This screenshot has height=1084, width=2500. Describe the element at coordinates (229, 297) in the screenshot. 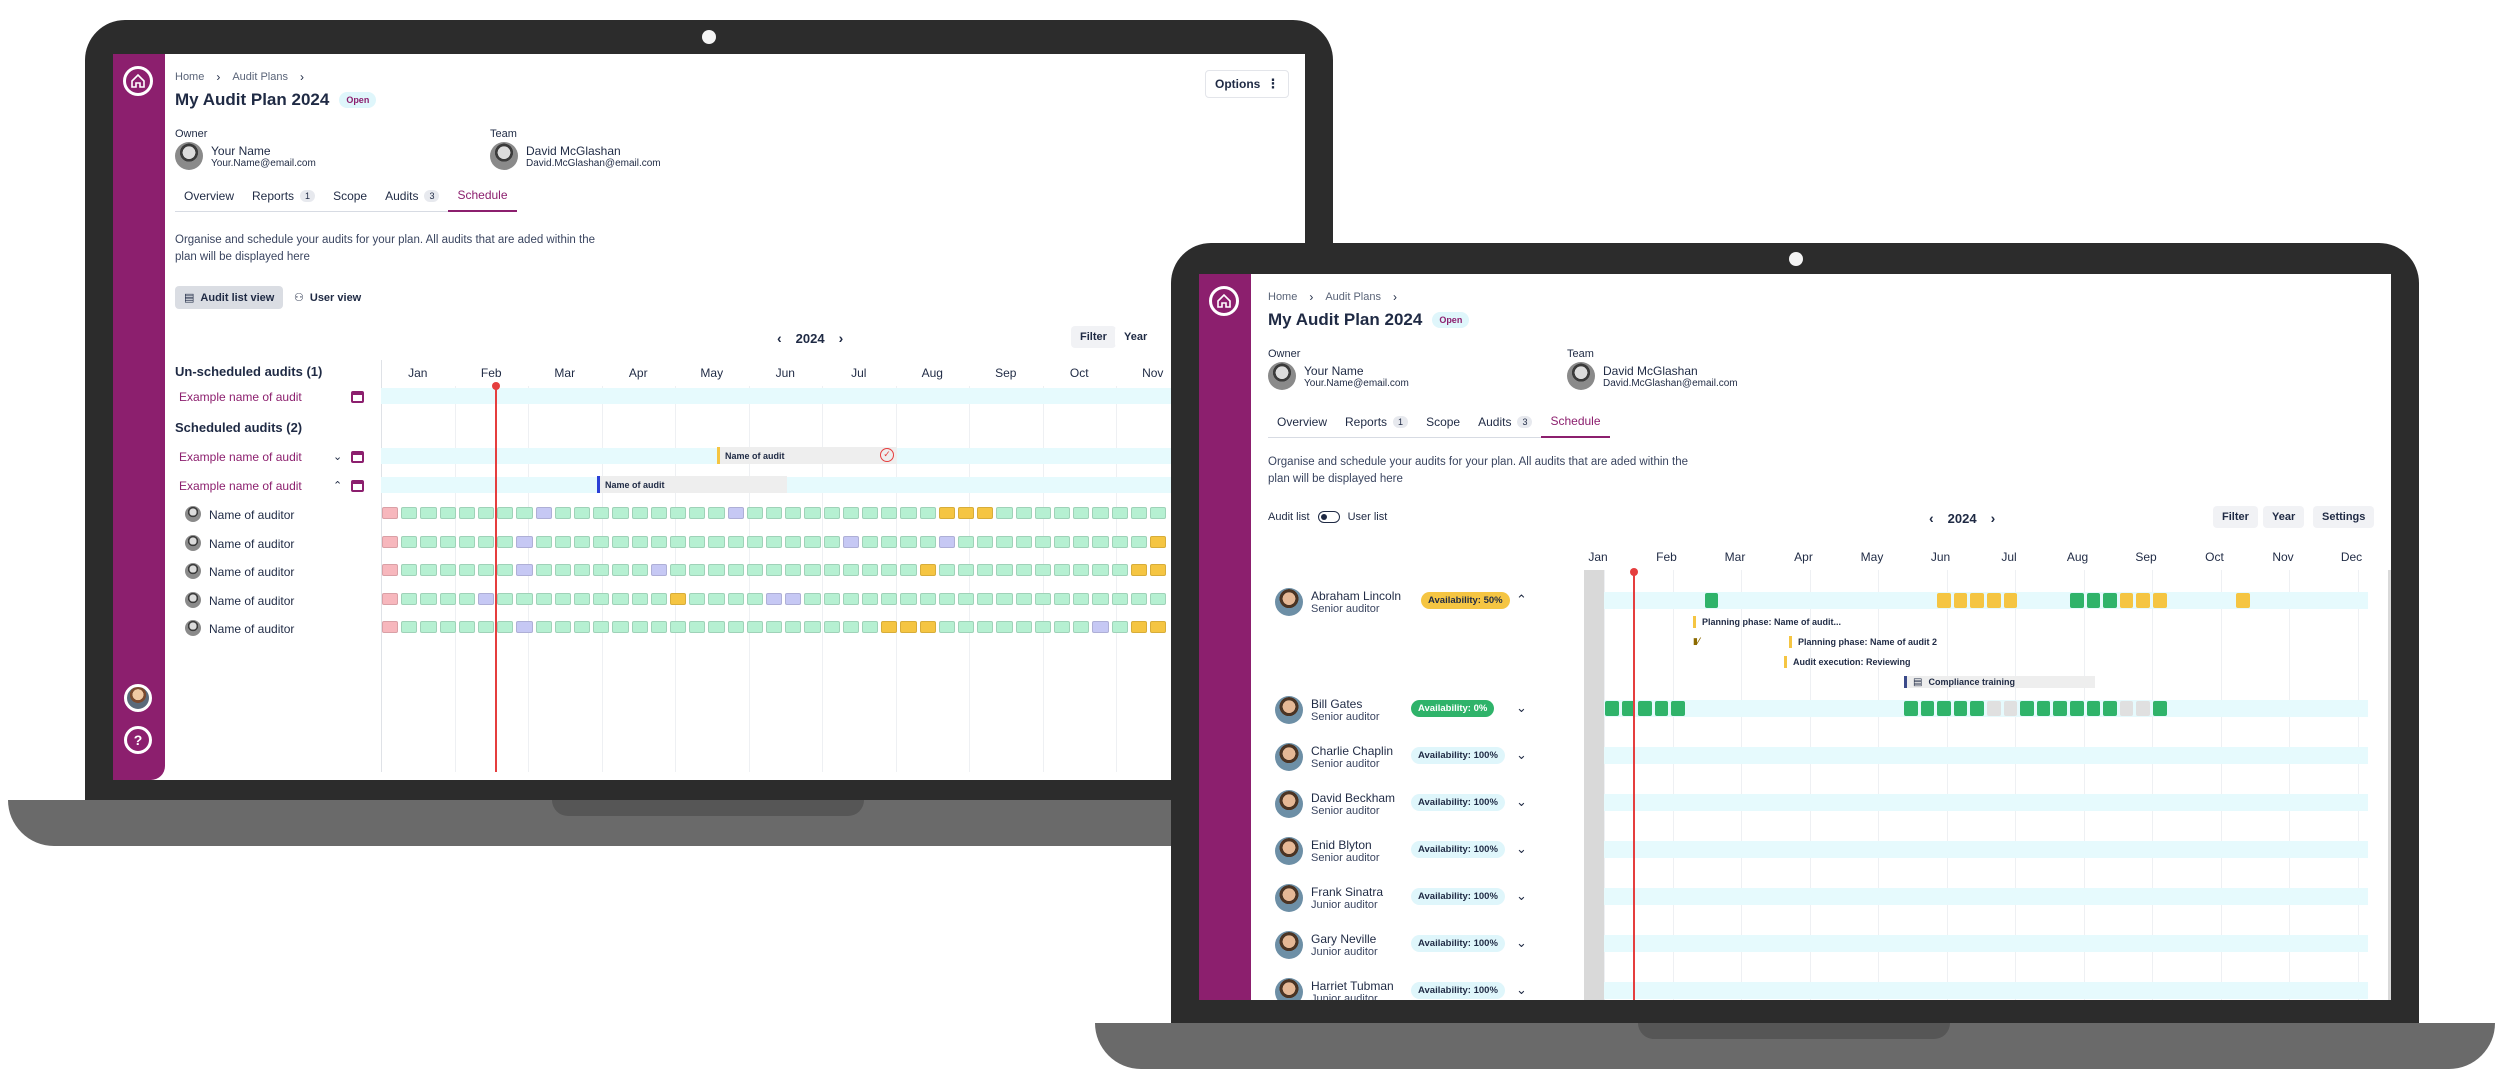

I see `audit-list-view-button: ▤ Audit list view` at that location.